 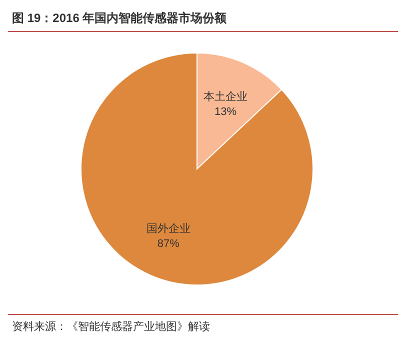 I want to click on data-label: 13%, so click(x=225, y=112).